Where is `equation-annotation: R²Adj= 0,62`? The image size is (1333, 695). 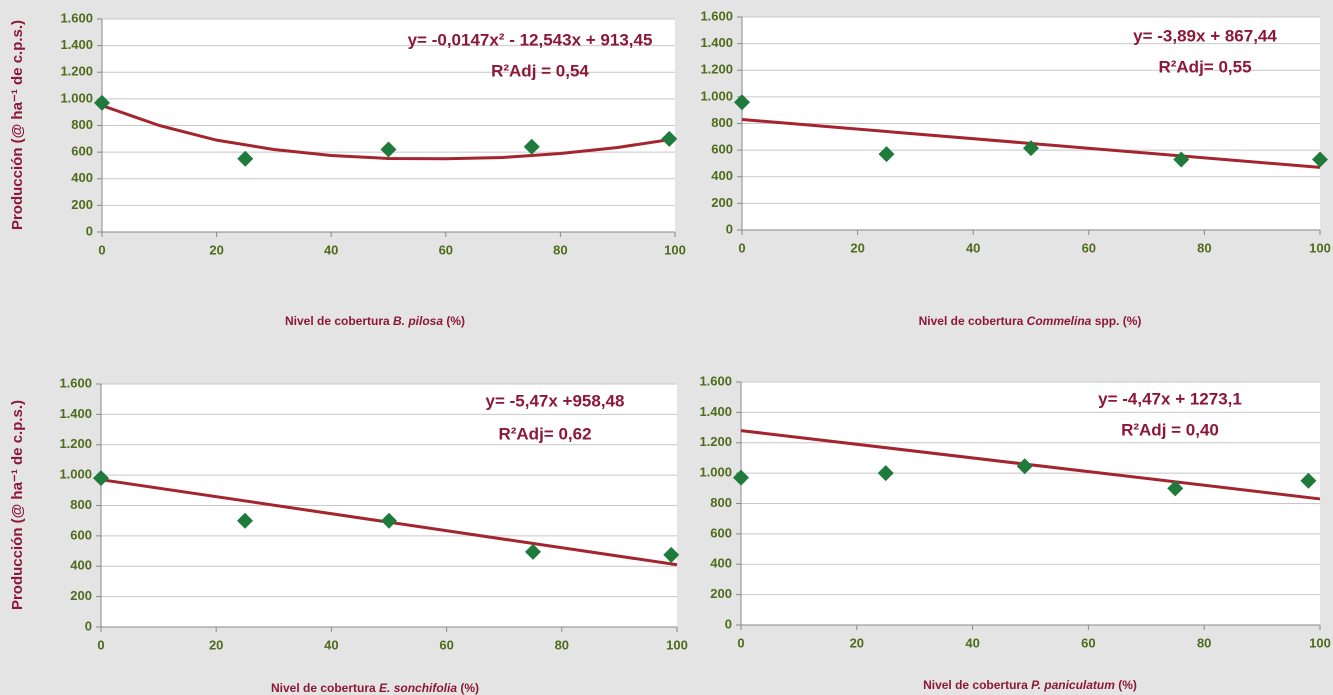 equation-annotation: R²Adj= 0,62 is located at coordinates (544, 433).